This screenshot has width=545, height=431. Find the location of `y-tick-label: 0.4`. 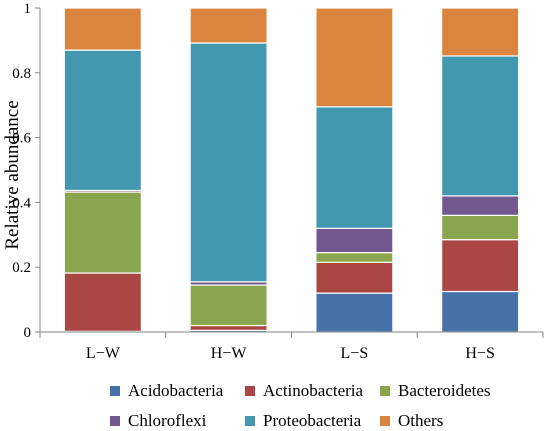

y-tick-label: 0.4 is located at coordinates (21, 203).